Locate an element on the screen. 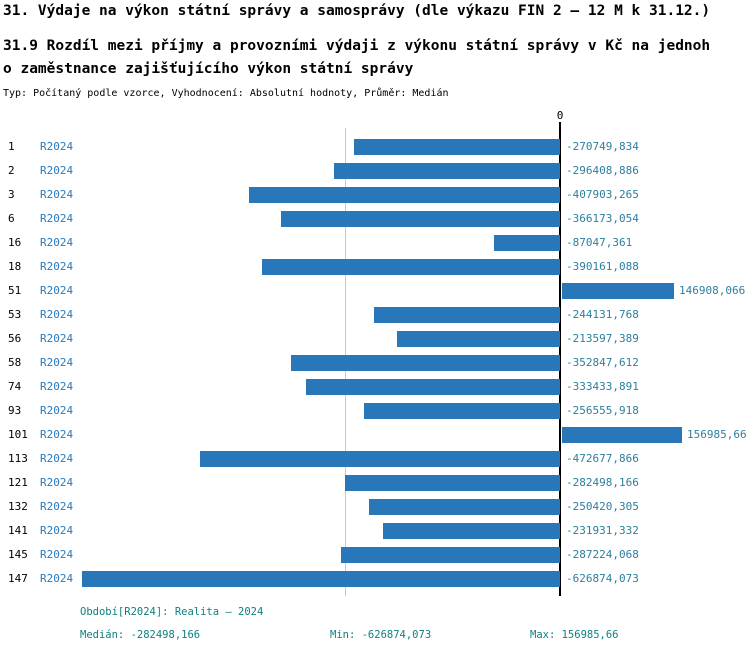 Image resolution: width=750 pixels, height=652 pixels. row-category-label: 145 is located at coordinates (18, 554).